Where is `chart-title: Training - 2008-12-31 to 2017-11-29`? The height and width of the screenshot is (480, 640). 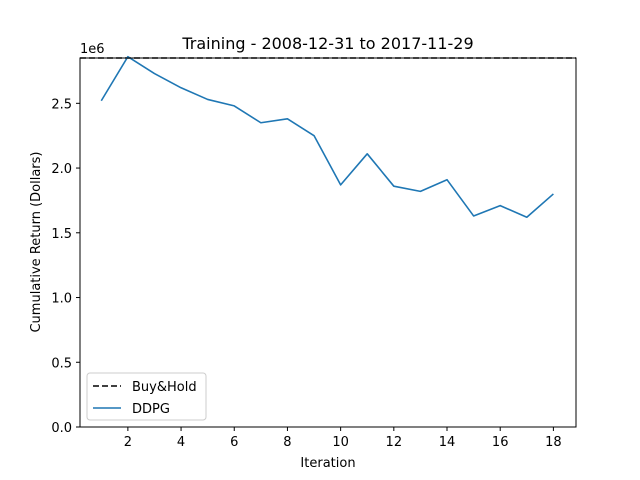 chart-title: Training - 2008-12-31 to 2017-11-29 is located at coordinates (327, 43).